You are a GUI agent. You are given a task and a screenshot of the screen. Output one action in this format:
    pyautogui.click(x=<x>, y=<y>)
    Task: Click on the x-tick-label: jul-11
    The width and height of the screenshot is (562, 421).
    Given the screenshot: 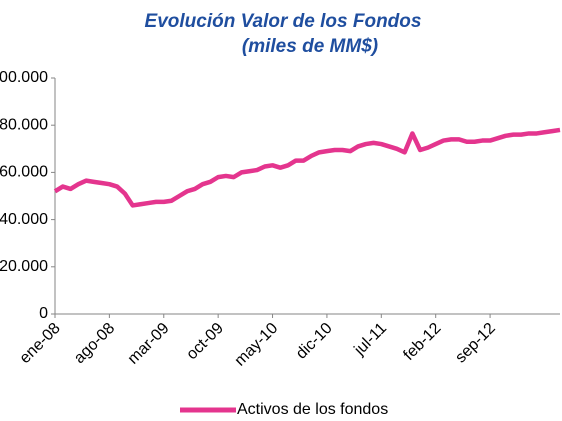 What is the action you would take?
    pyautogui.click(x=371, y=340)
    